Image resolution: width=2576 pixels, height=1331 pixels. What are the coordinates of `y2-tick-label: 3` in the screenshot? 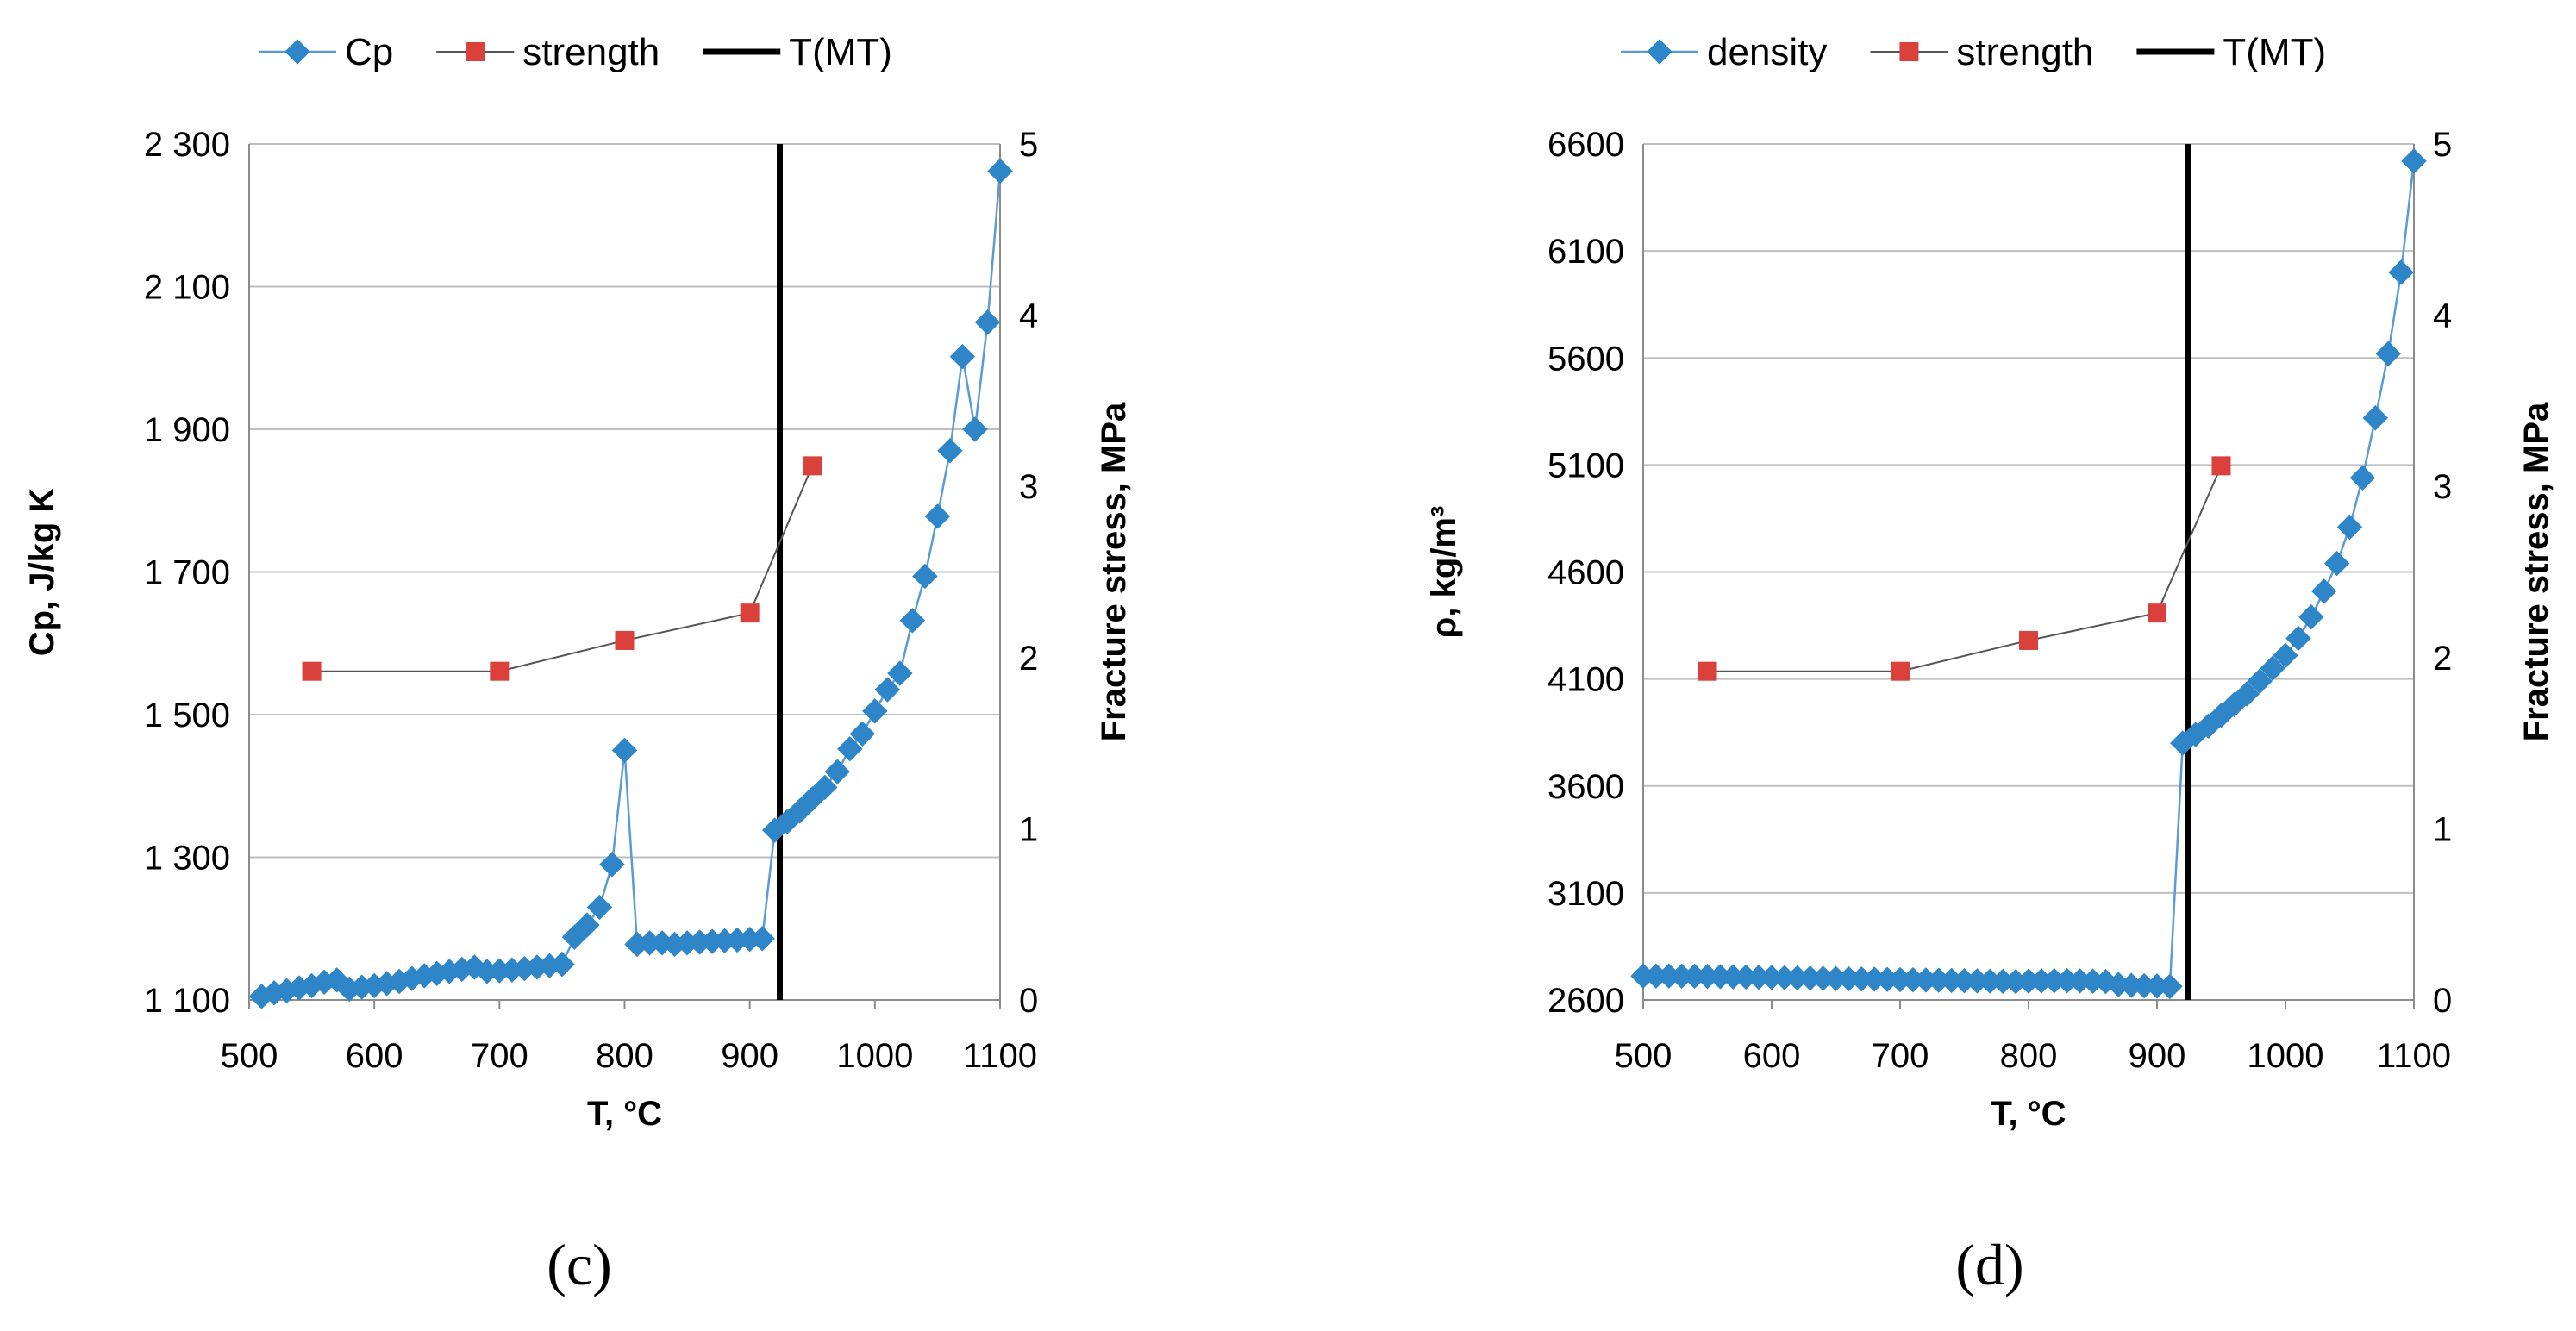 It's located at (1028, 487).